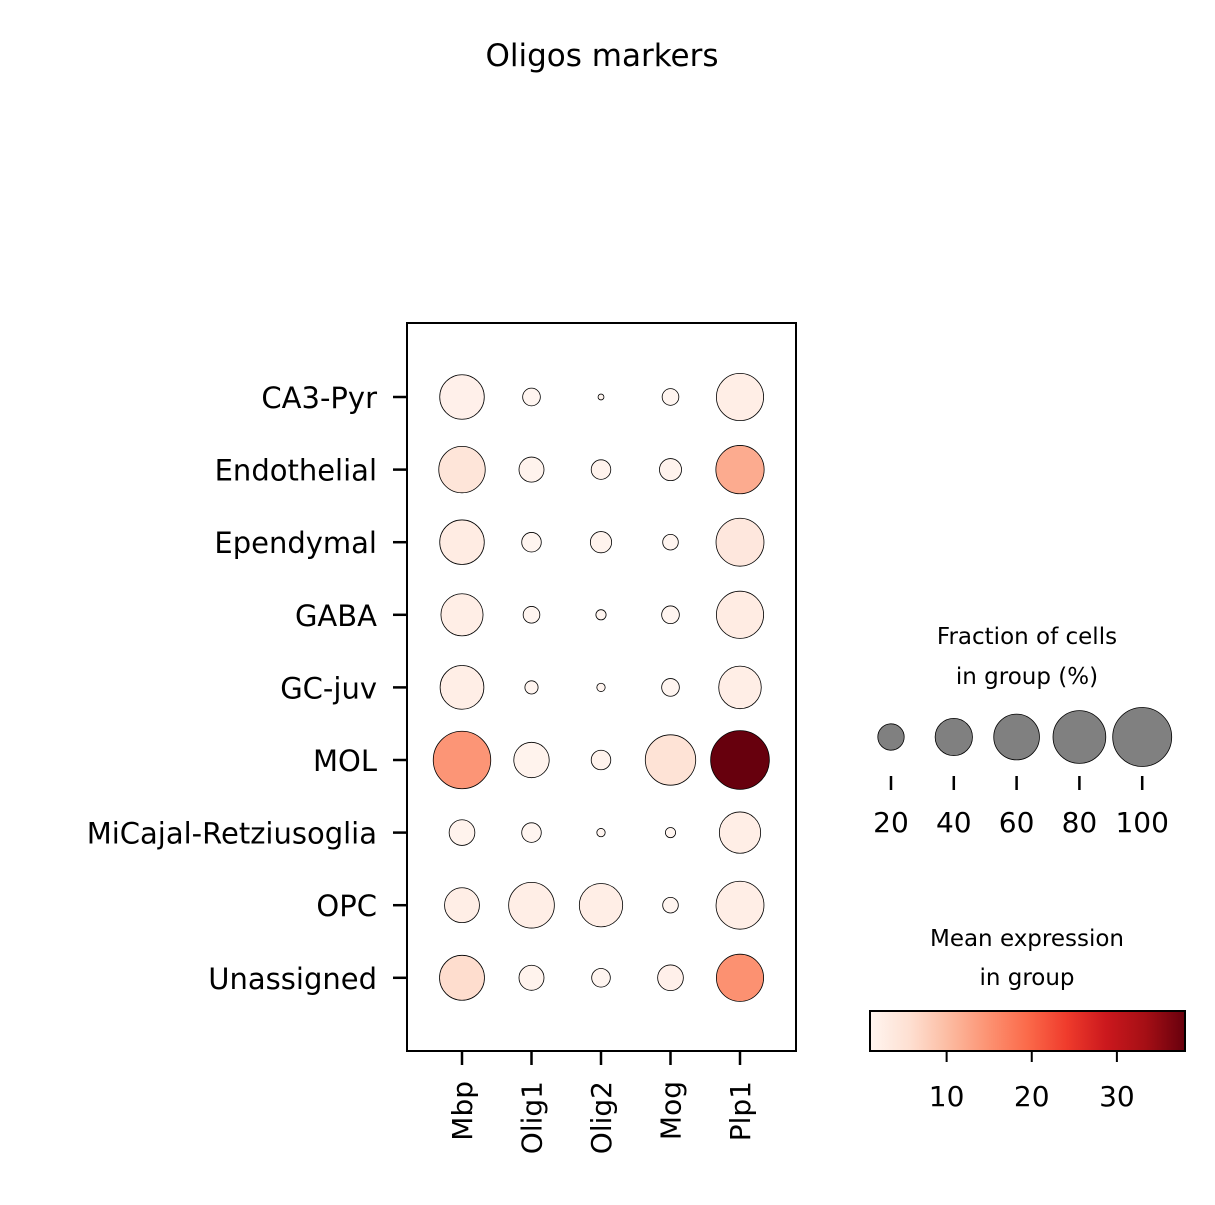  I want to click on dot-ependymal-olig2, so click(601, 542).